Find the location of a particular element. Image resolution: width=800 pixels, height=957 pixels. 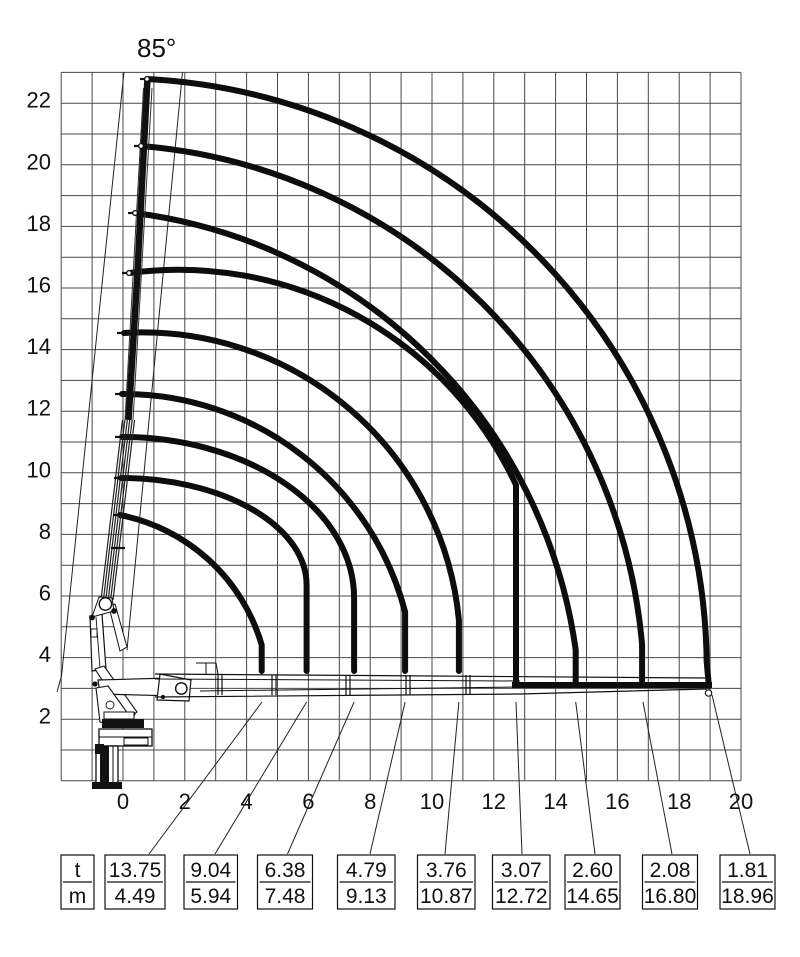

svg-text: 3.76 is located at coordinates (446, 870).